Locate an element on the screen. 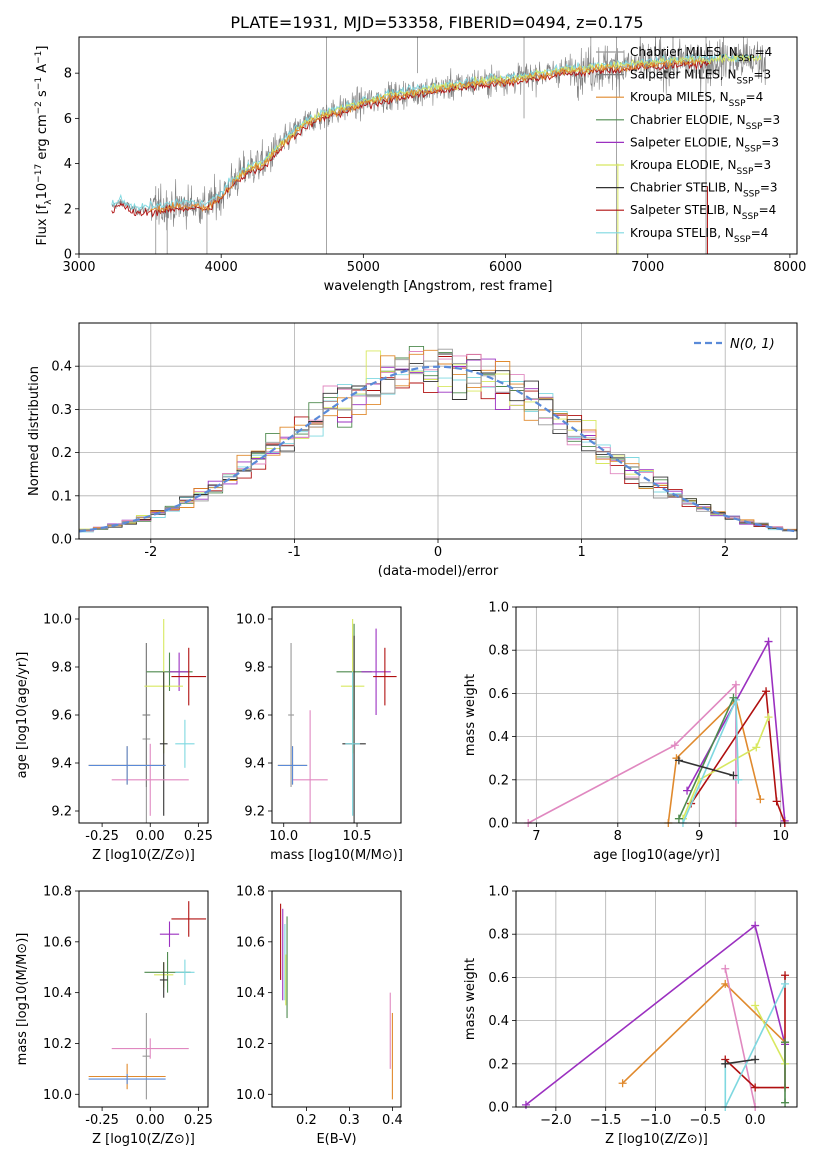 The image size is (819, 1170). x-tick-label: 0.00 is located at coordinates (150, 1120).